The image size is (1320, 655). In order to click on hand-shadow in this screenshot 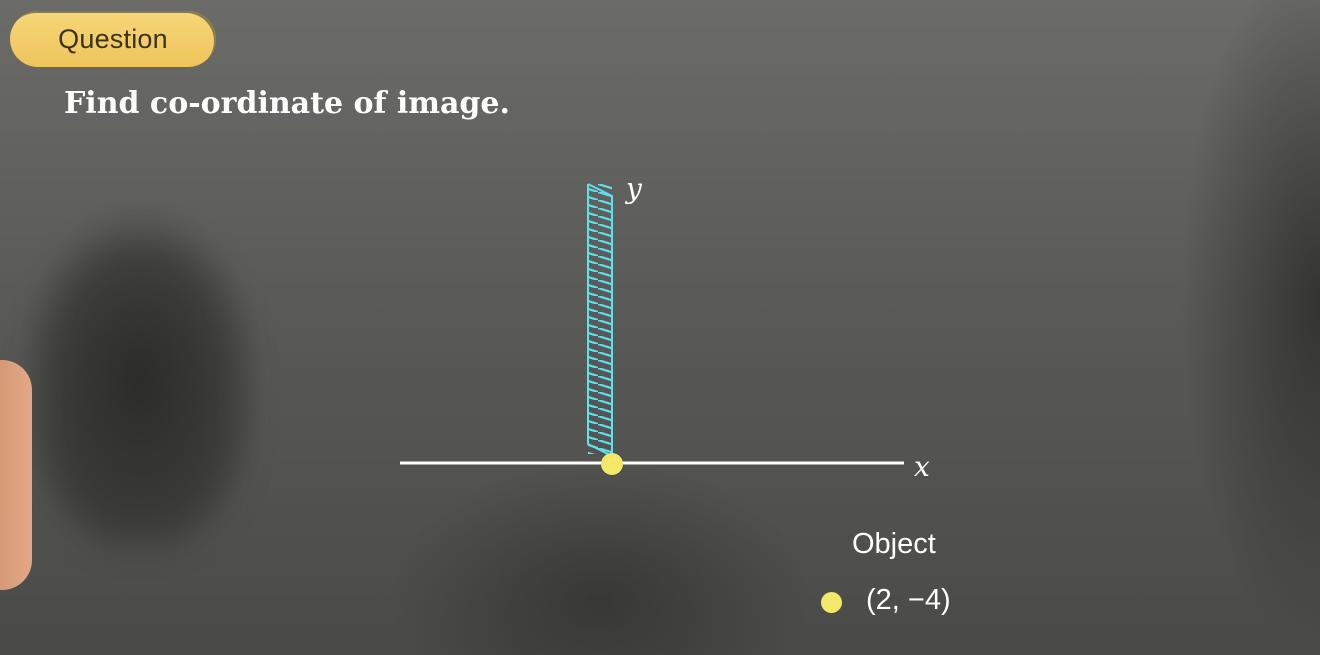, I will do `click(140, 390)`.